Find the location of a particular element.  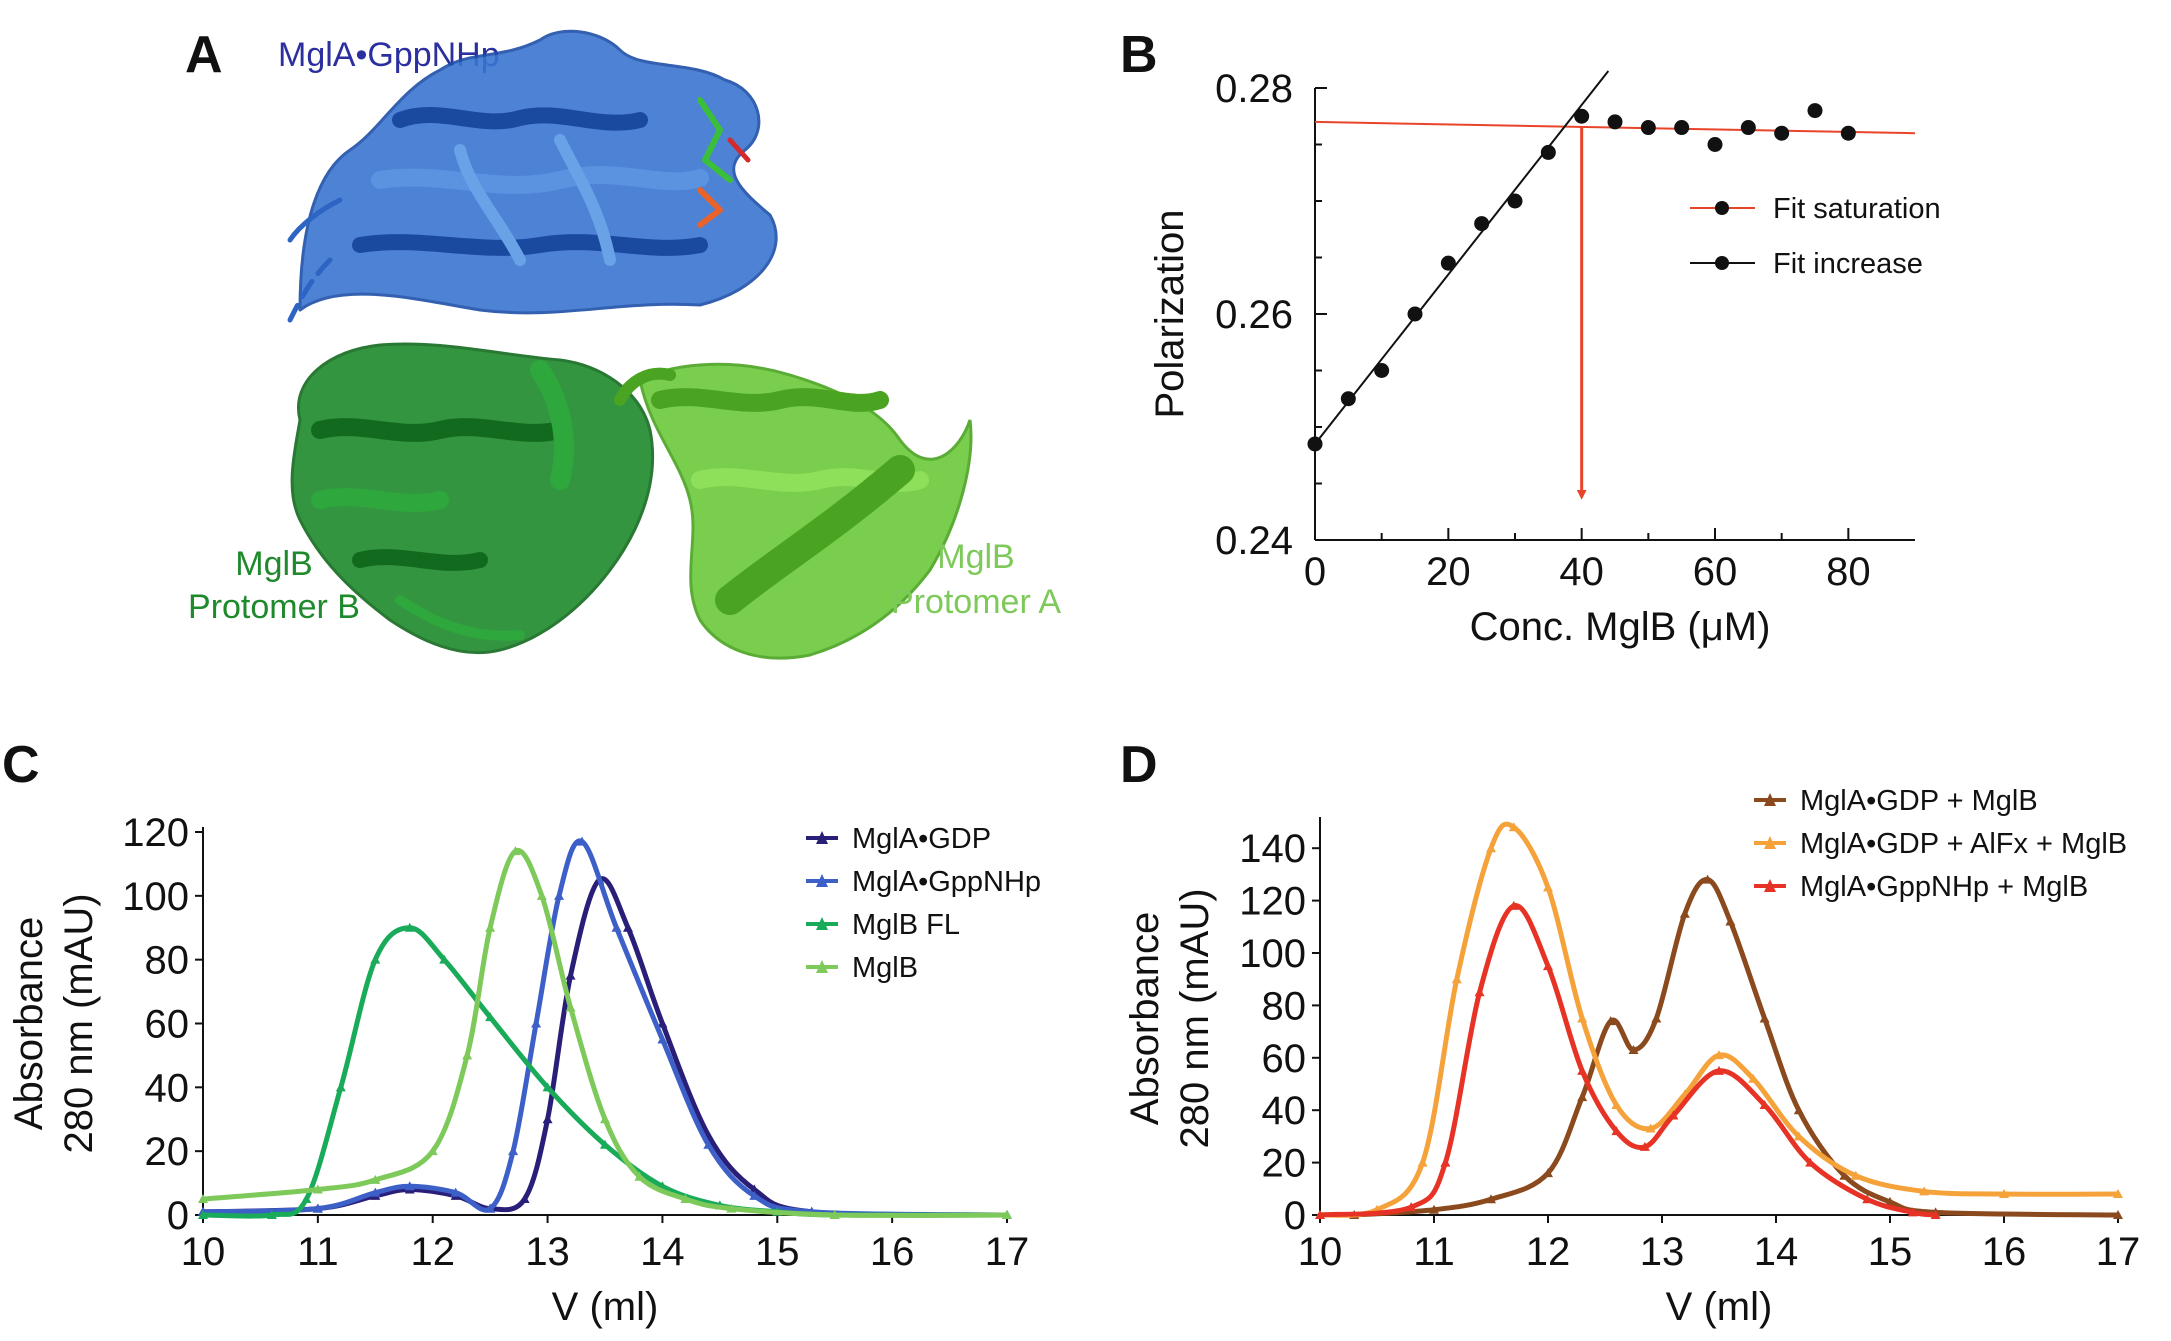

mglb-protomer-b-label-line1: MglB is located at coordinates (273, 564).